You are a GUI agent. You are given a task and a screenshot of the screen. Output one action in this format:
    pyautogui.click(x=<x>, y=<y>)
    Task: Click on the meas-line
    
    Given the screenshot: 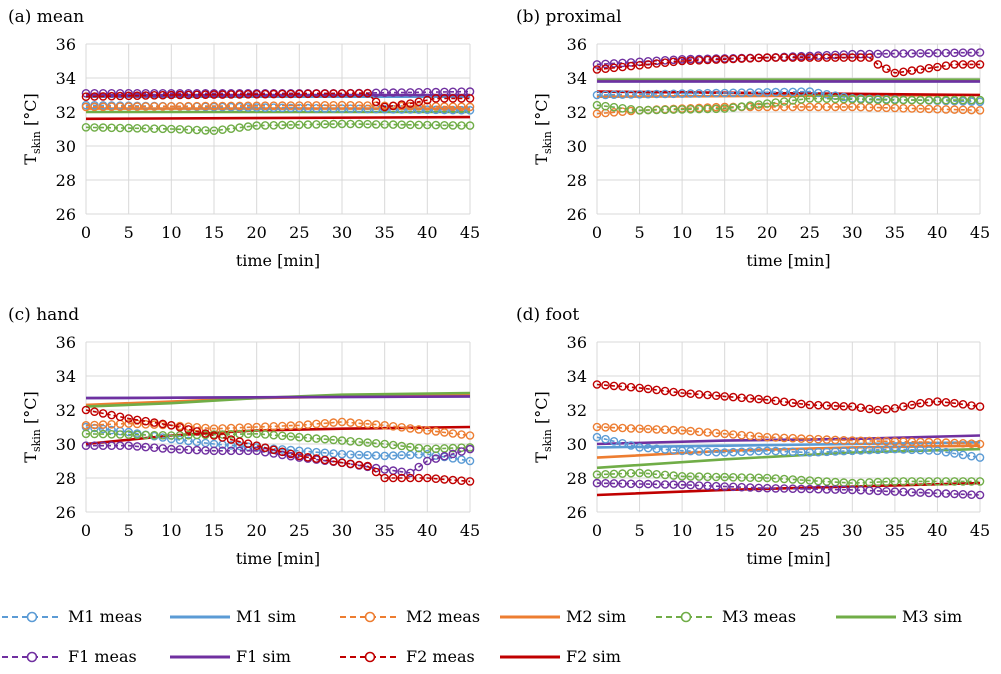 What is the action you would take?
    pyautogui.click(x=278, y=459)
    